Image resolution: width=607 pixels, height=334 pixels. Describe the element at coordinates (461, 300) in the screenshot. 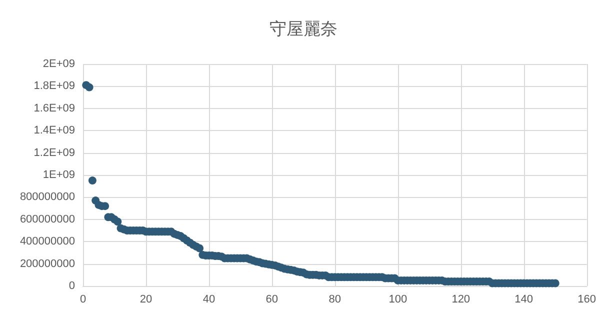

I see `x-tick-label: 120` at that location.